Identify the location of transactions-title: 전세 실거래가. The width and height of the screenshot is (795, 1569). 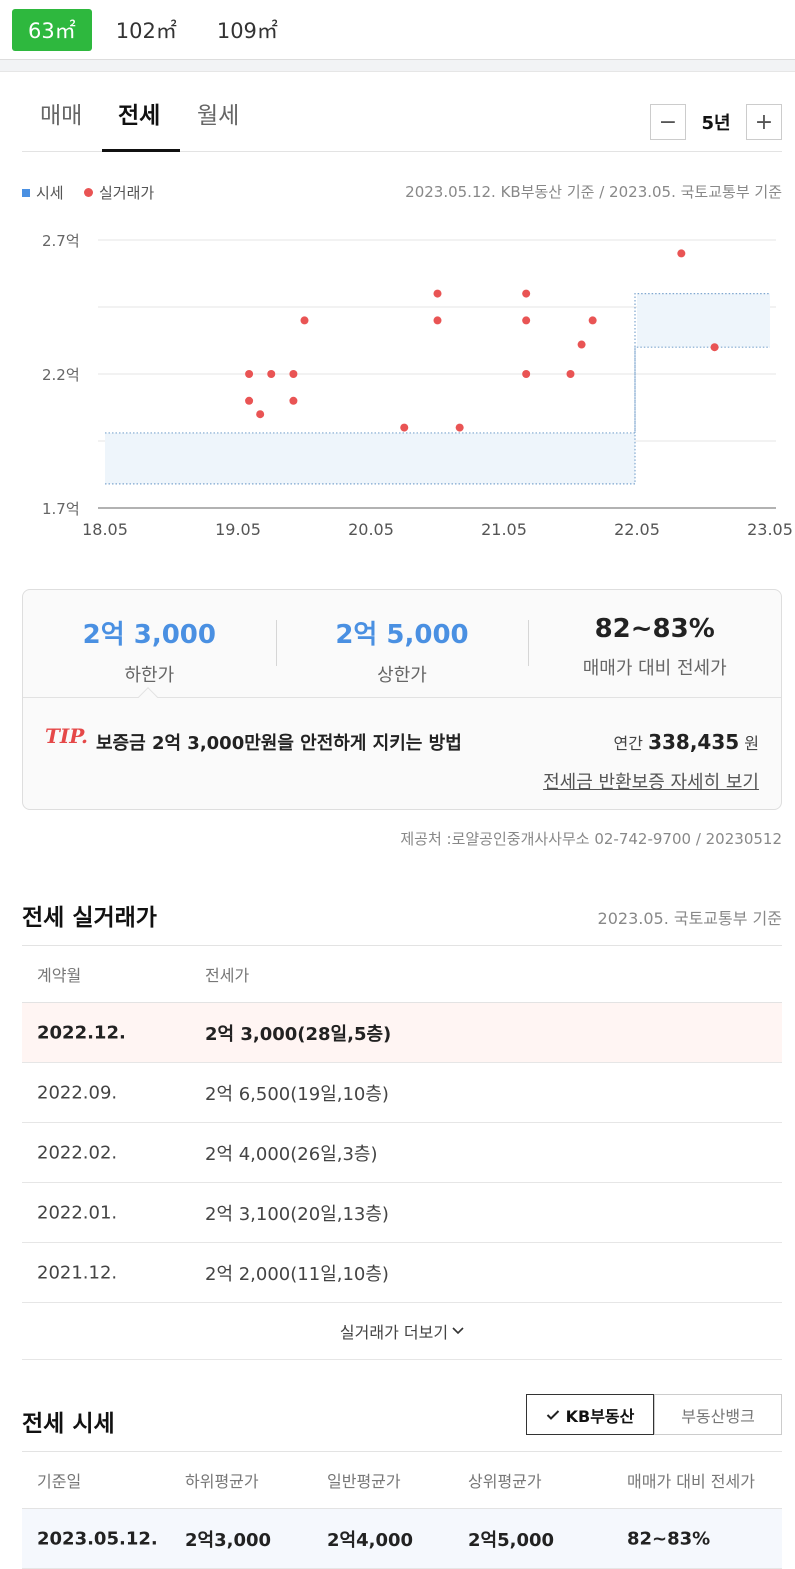
(89, 918).